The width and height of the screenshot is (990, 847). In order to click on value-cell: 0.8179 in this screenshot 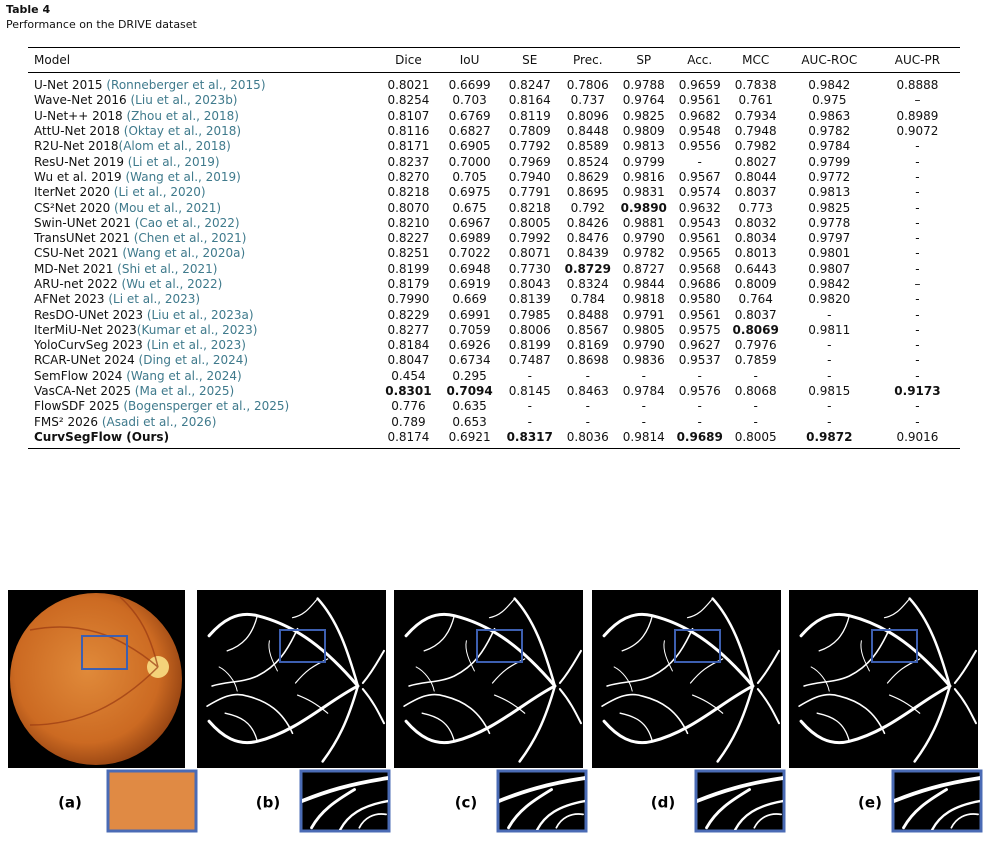, I will do `click(408, 284)`.